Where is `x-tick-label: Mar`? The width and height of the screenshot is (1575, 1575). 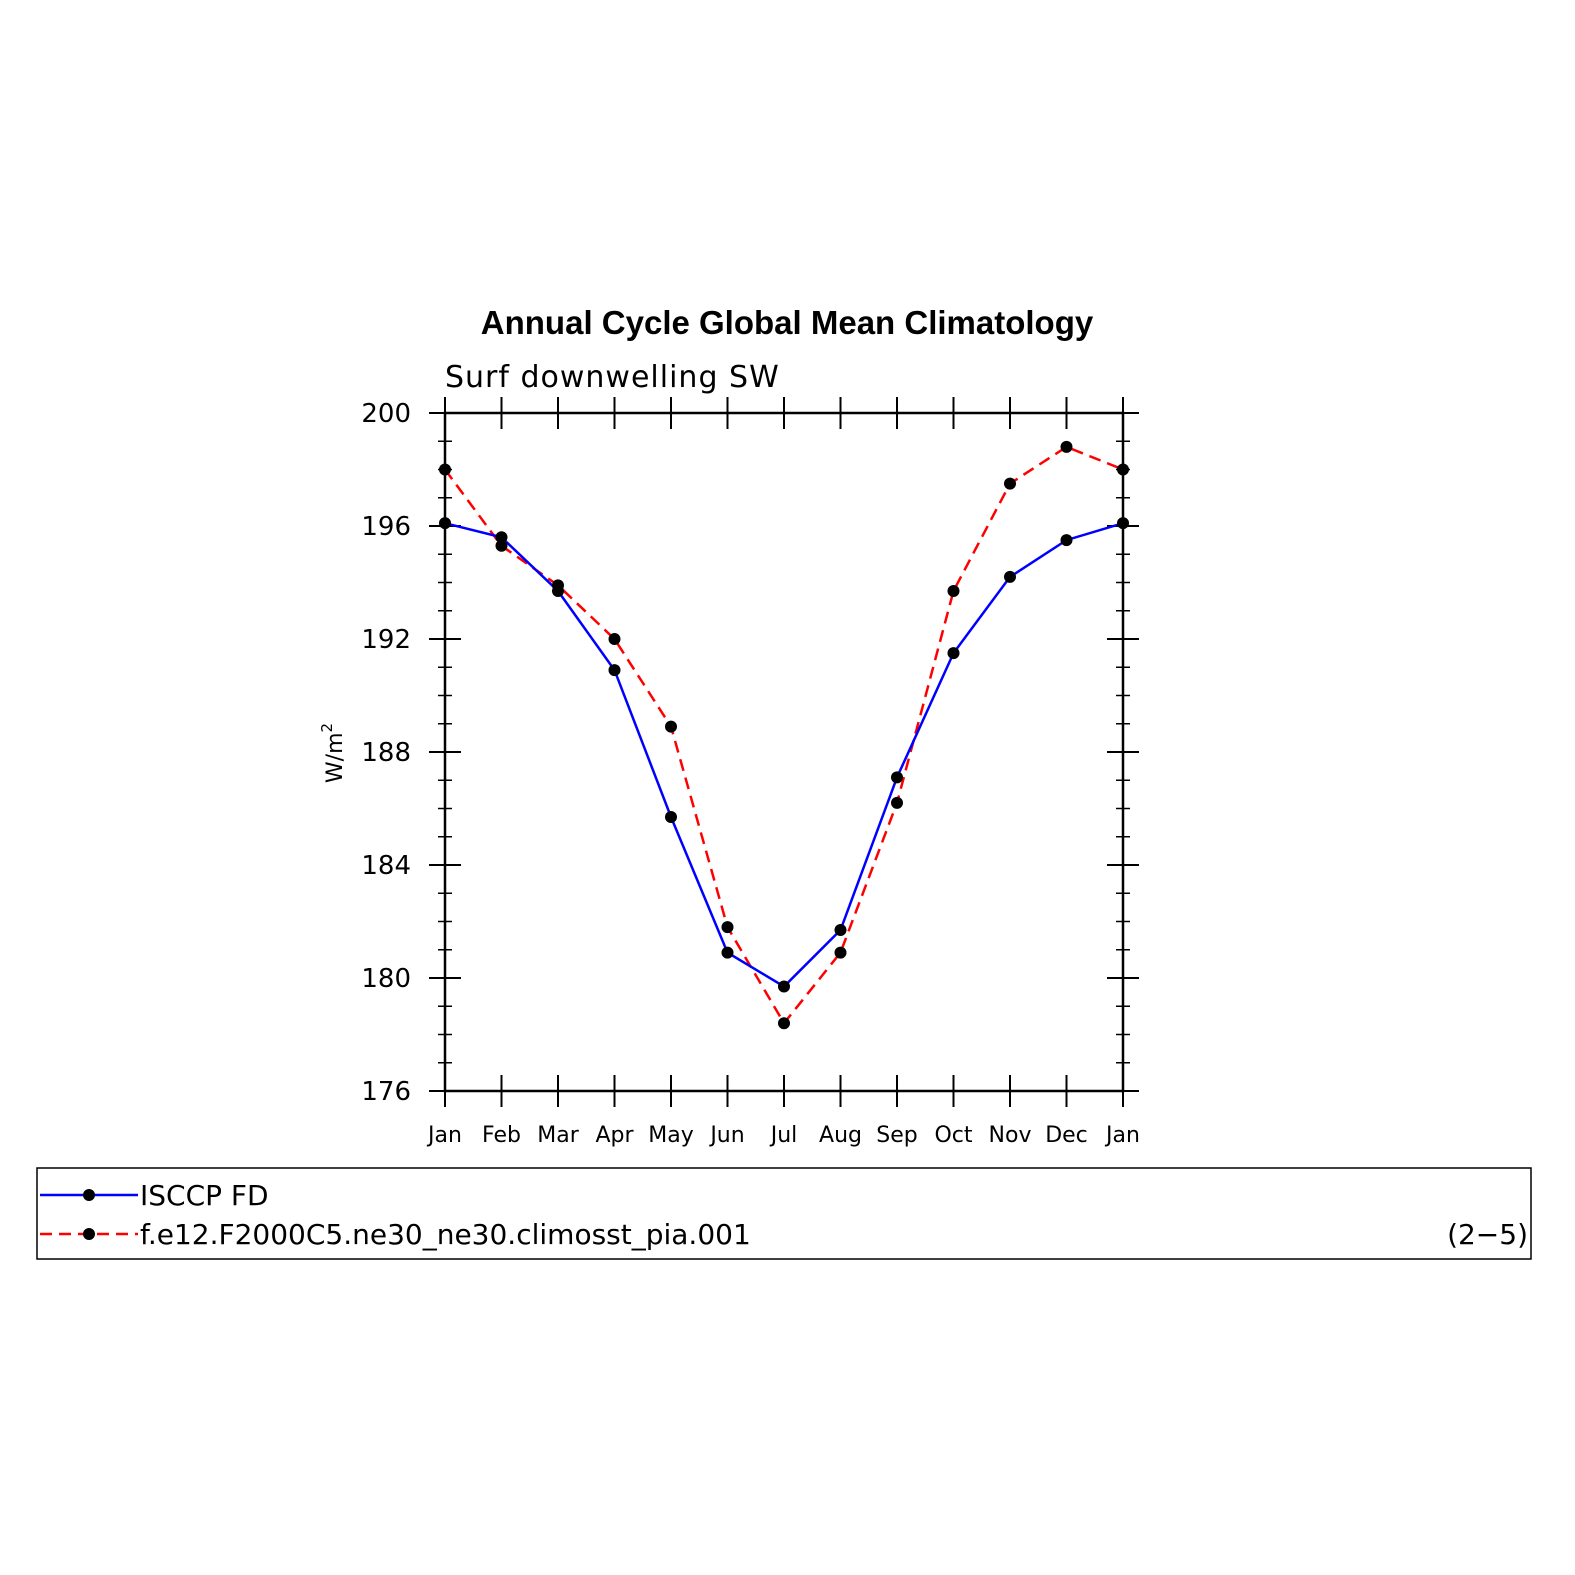 x-tick-label: Mar is located at coordinates (558, 1135).